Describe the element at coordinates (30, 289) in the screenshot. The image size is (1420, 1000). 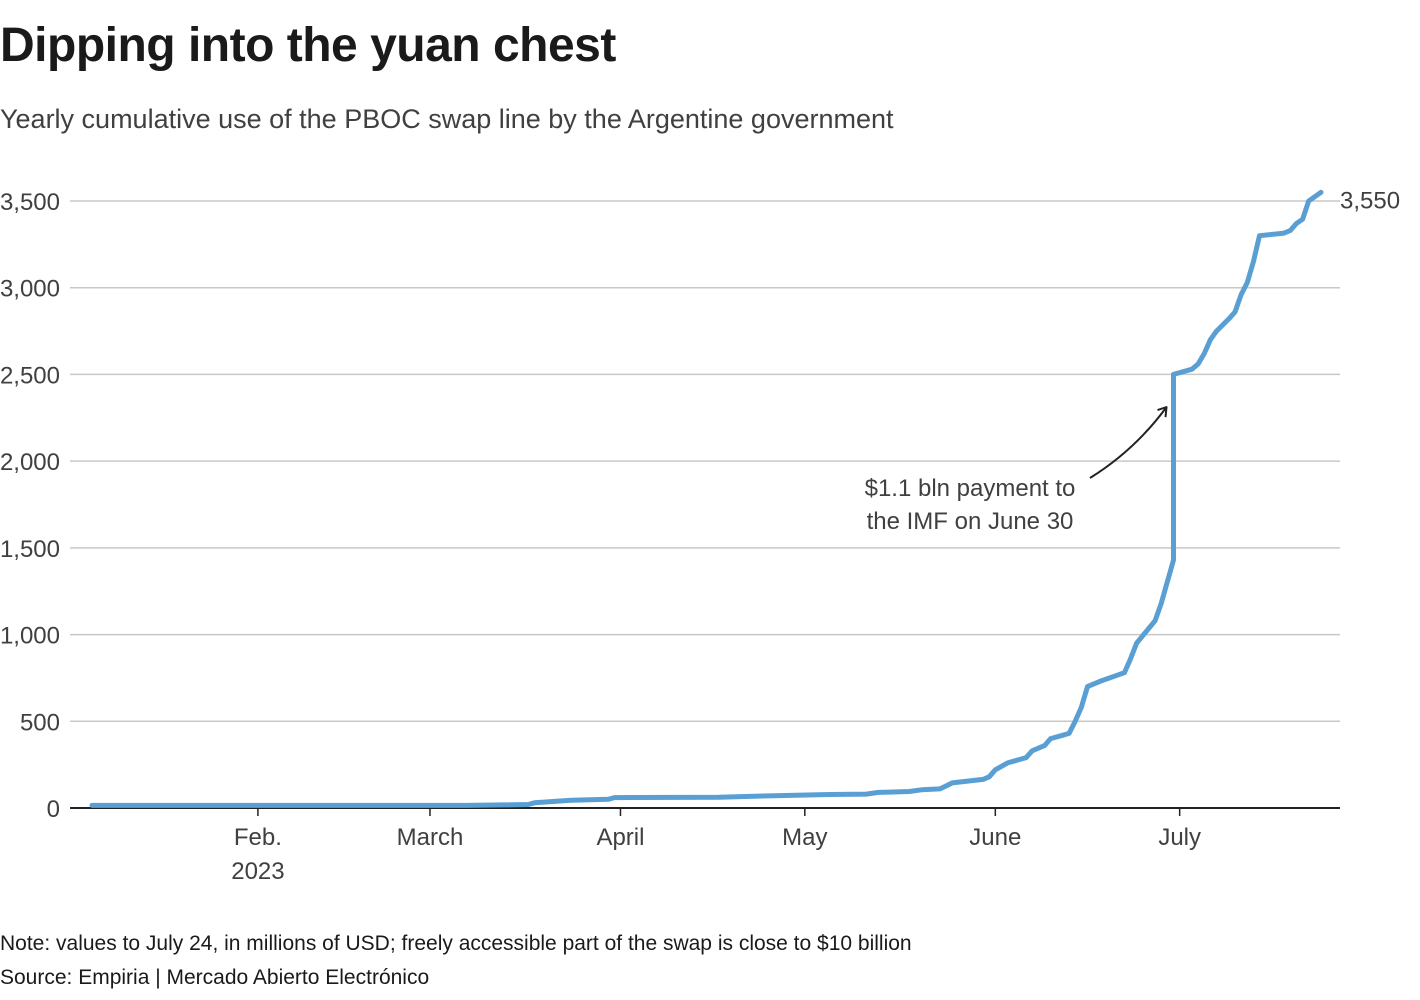
I see `y-tick-label: 3,000` at that location.